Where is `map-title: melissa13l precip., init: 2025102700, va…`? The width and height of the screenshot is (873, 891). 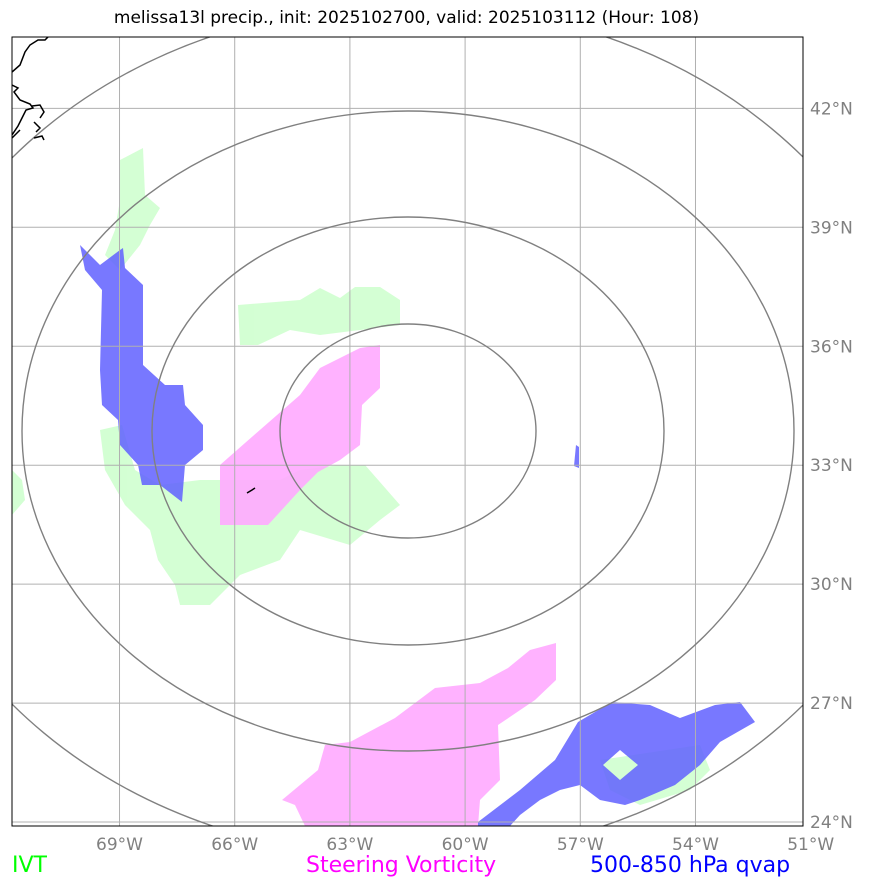
map-title: melissa13l precip., init: 2025102700, va… is located at coordinates (406, 18).